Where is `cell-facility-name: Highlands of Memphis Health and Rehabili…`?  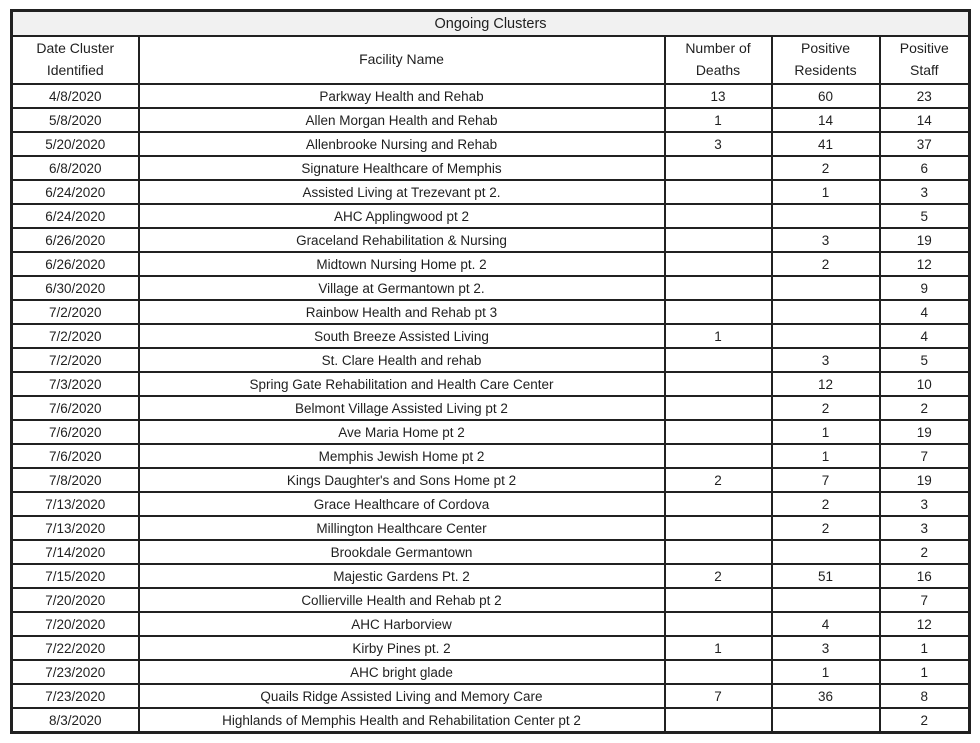 cell-facility-name: Highlands of Memphis Health and Rehabili… is located at coordinates (401, 720).